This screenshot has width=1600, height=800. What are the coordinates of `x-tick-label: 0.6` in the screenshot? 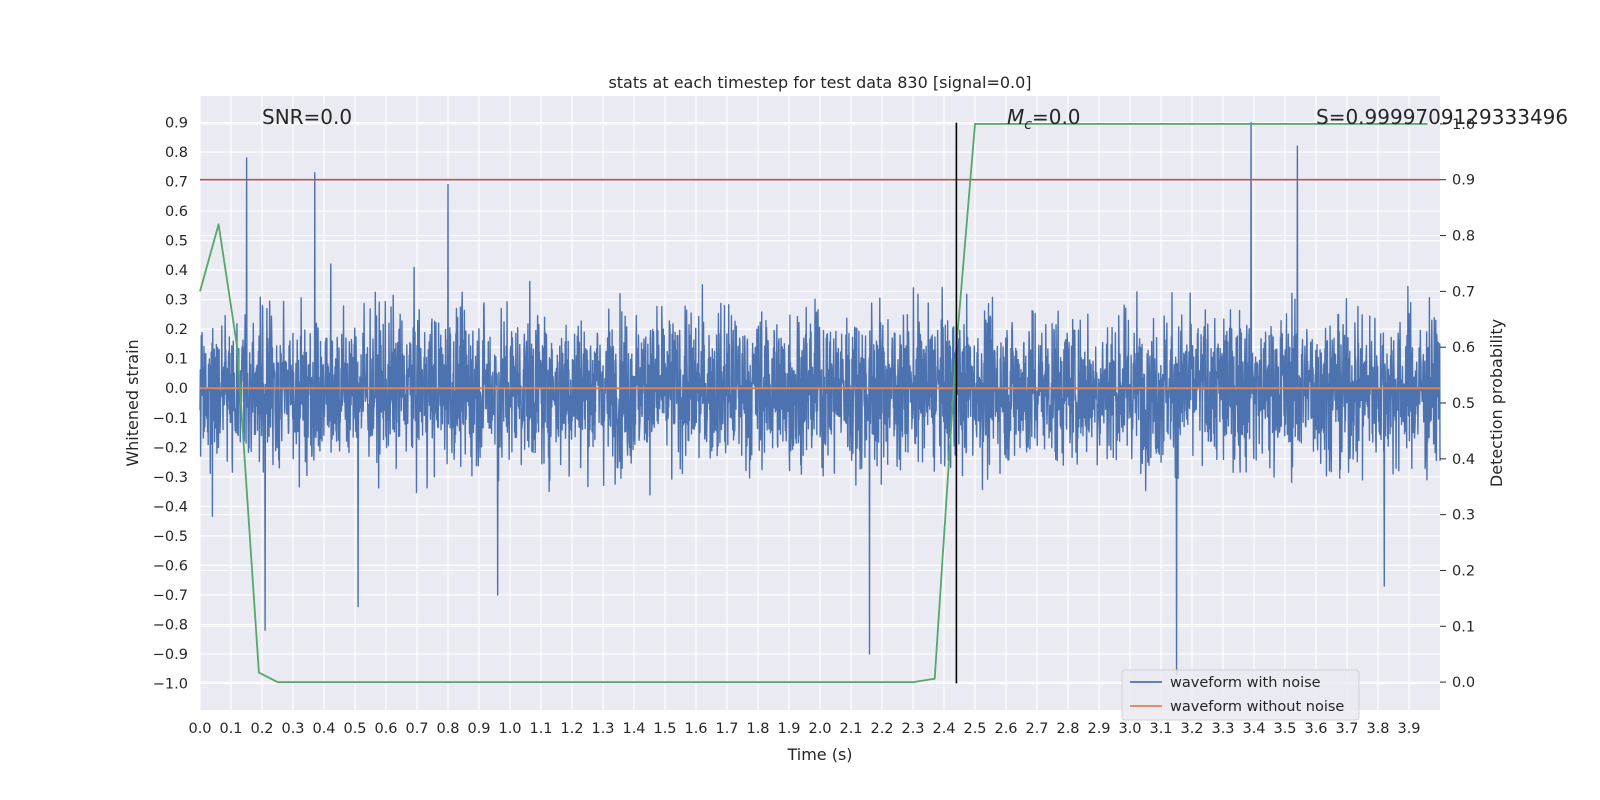 It's located at (385, 729).